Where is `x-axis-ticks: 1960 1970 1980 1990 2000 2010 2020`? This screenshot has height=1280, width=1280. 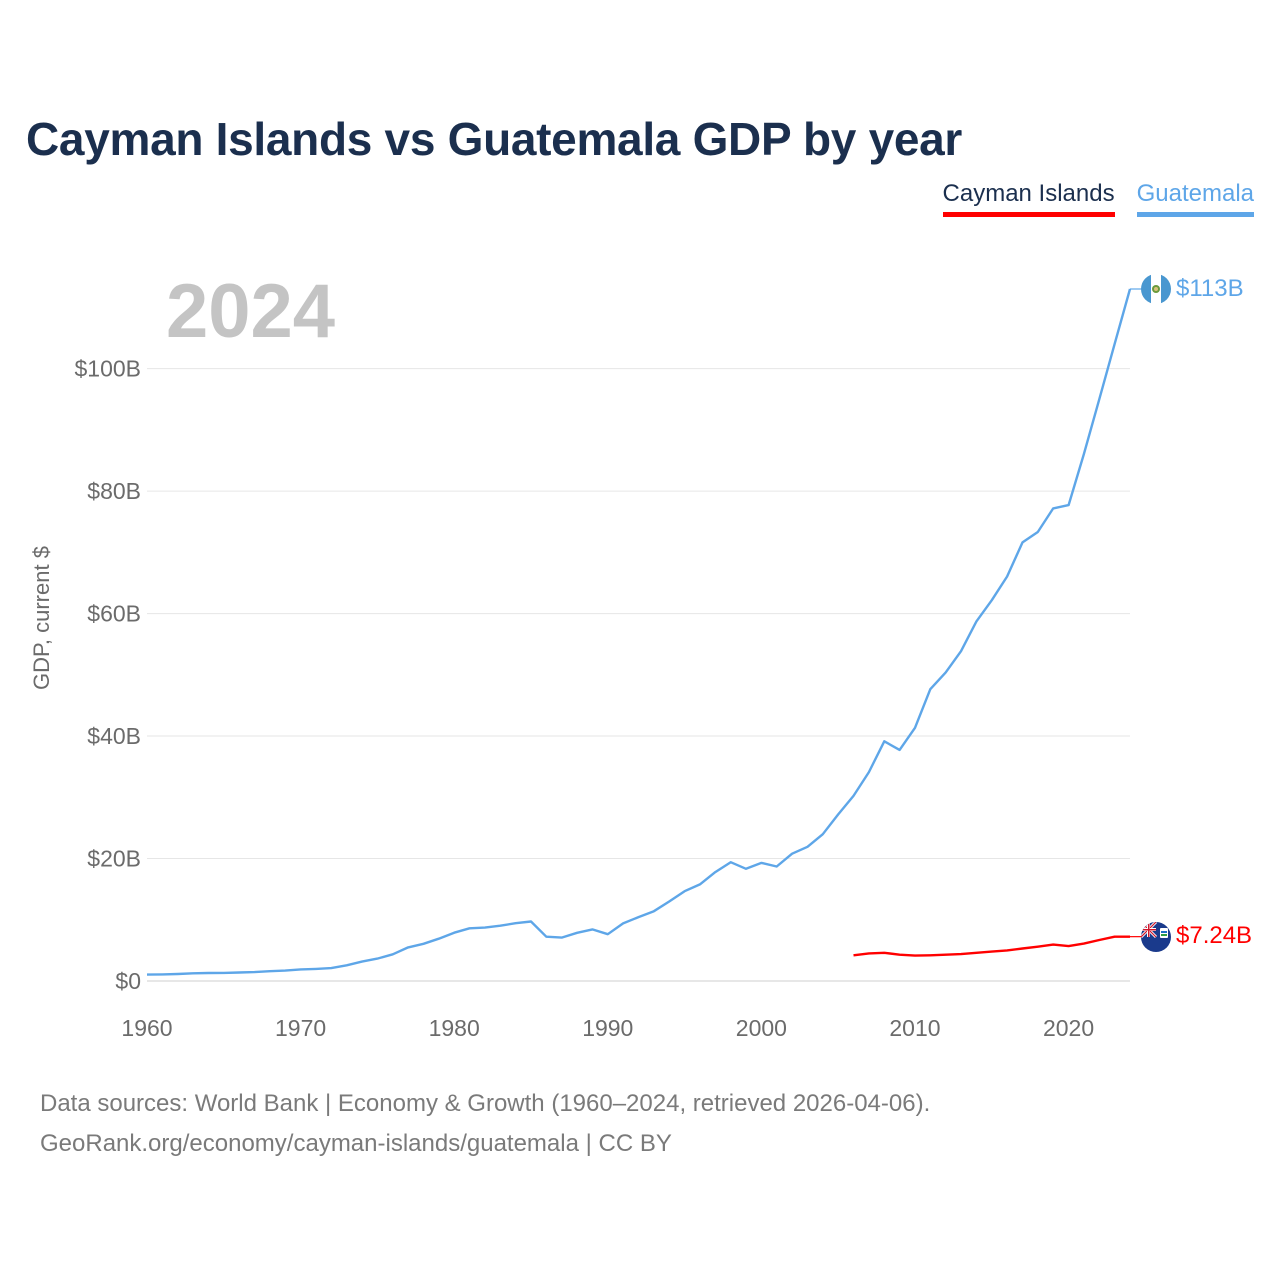
x-axis-ticks: 1960 1970 1980 1990 2000 2010 2020 is located at coordinates (607, 1028).